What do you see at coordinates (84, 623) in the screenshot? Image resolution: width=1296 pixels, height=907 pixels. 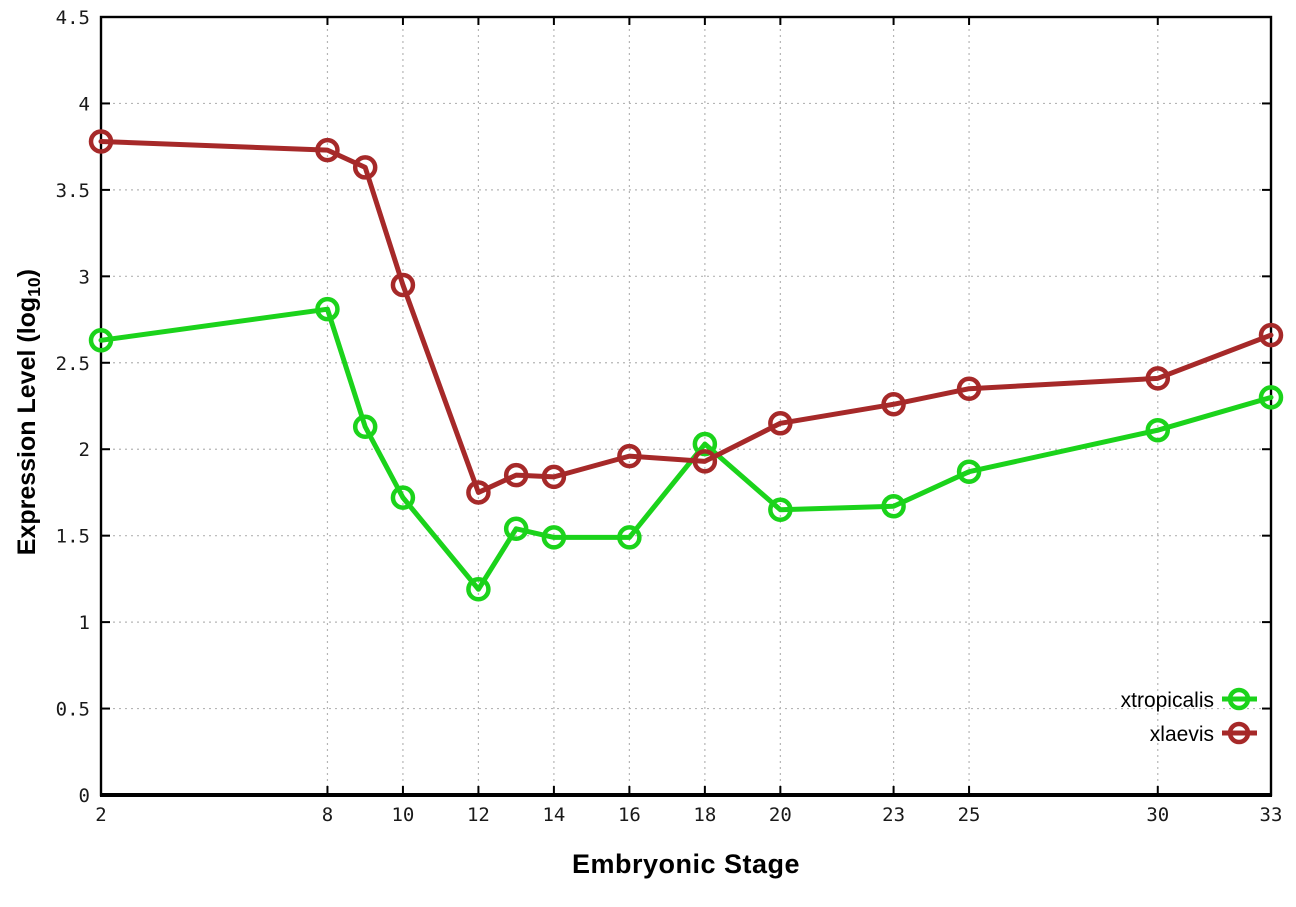 I see `y-tick-label: 1` at bounding box center [84, 623].